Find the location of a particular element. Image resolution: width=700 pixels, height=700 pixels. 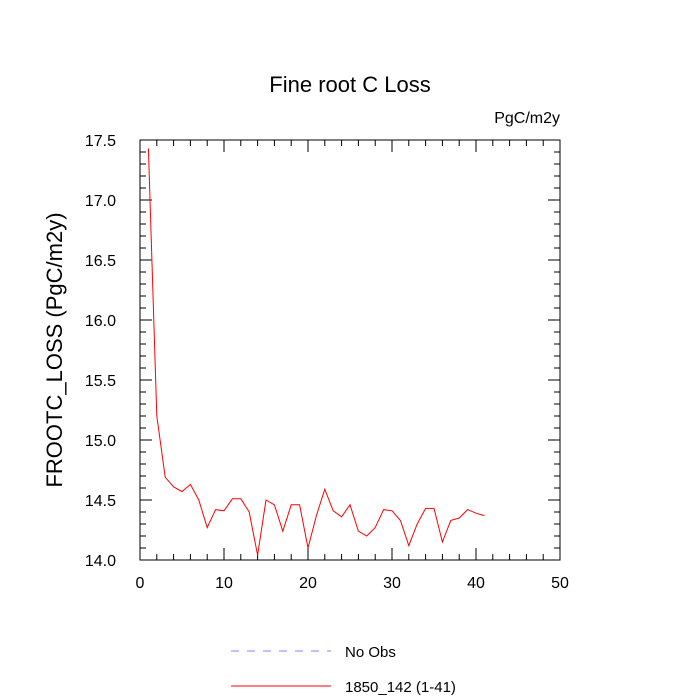

x-tick-label: 50 is located at coordinates (560, 583).